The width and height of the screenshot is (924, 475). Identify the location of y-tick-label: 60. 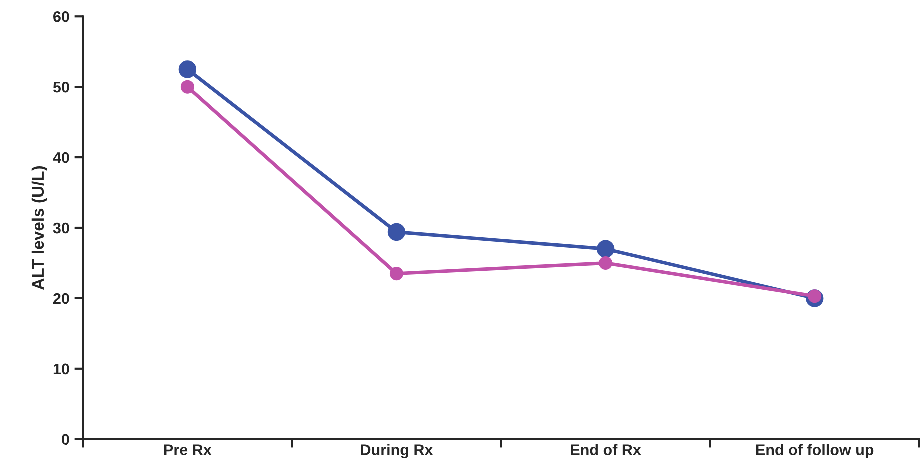
(62, 16).